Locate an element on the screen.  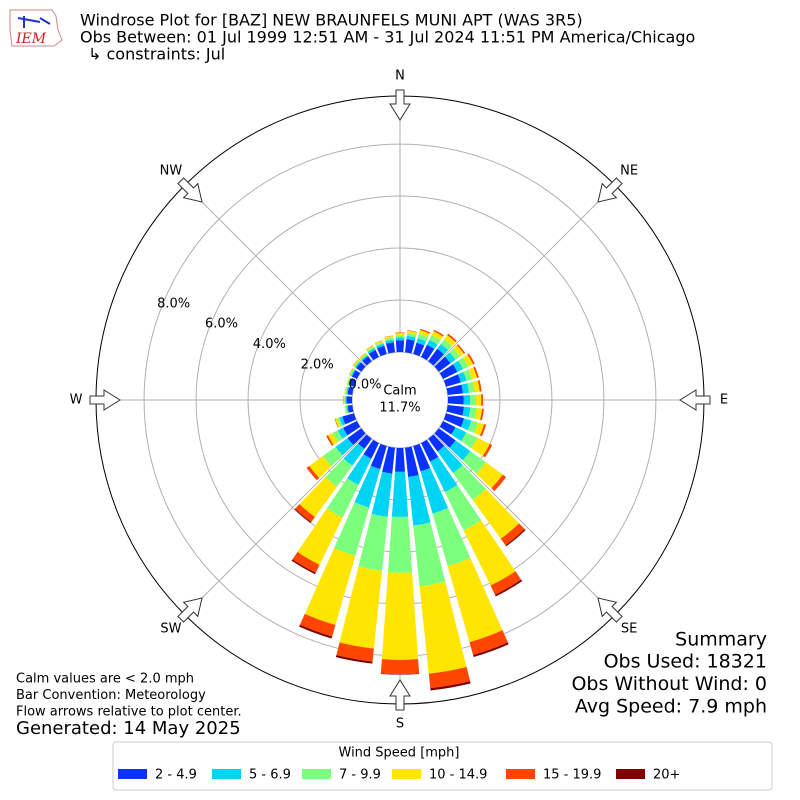
compass-label: N is located at coordinates (400, 76).